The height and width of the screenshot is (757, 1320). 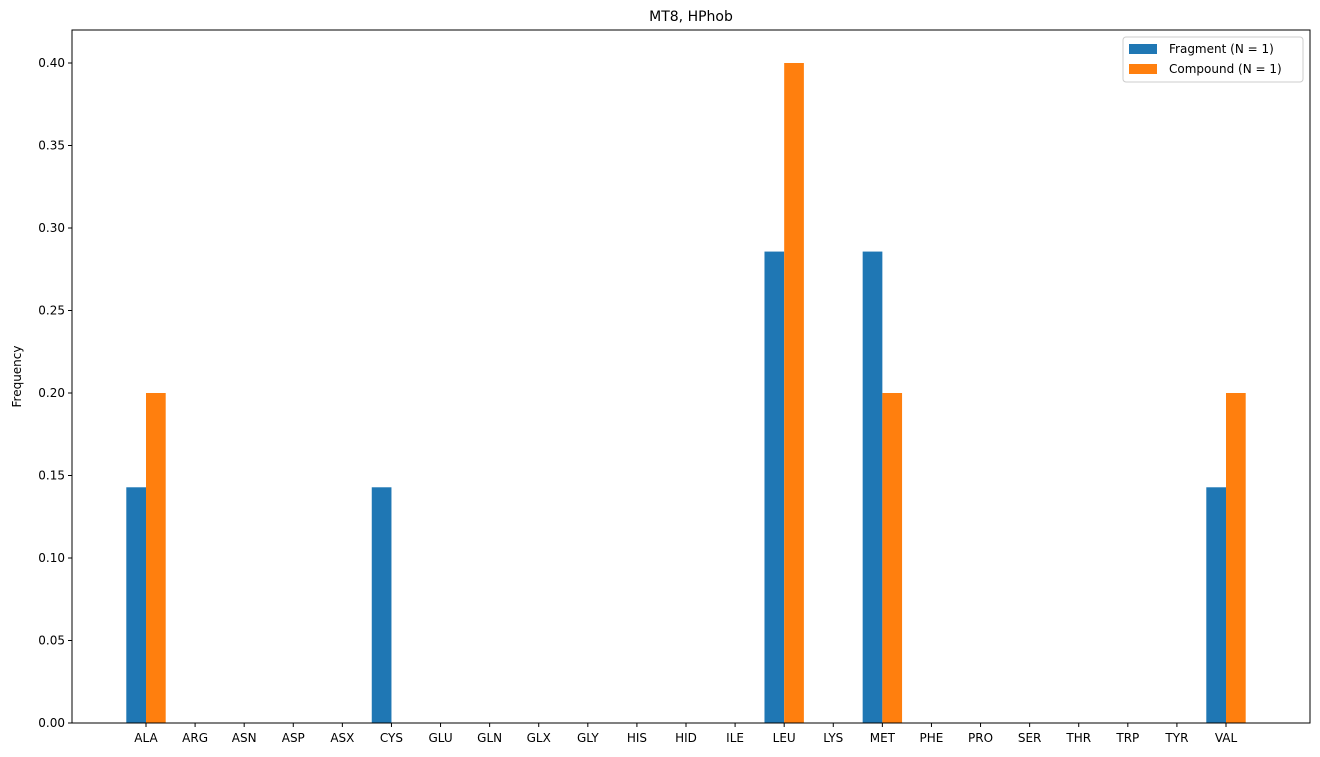 What do you see at coordinates (539, 738) in the screenshot?
I see `x-tick-label-glx: GLX` at bounding box center [539, 738].